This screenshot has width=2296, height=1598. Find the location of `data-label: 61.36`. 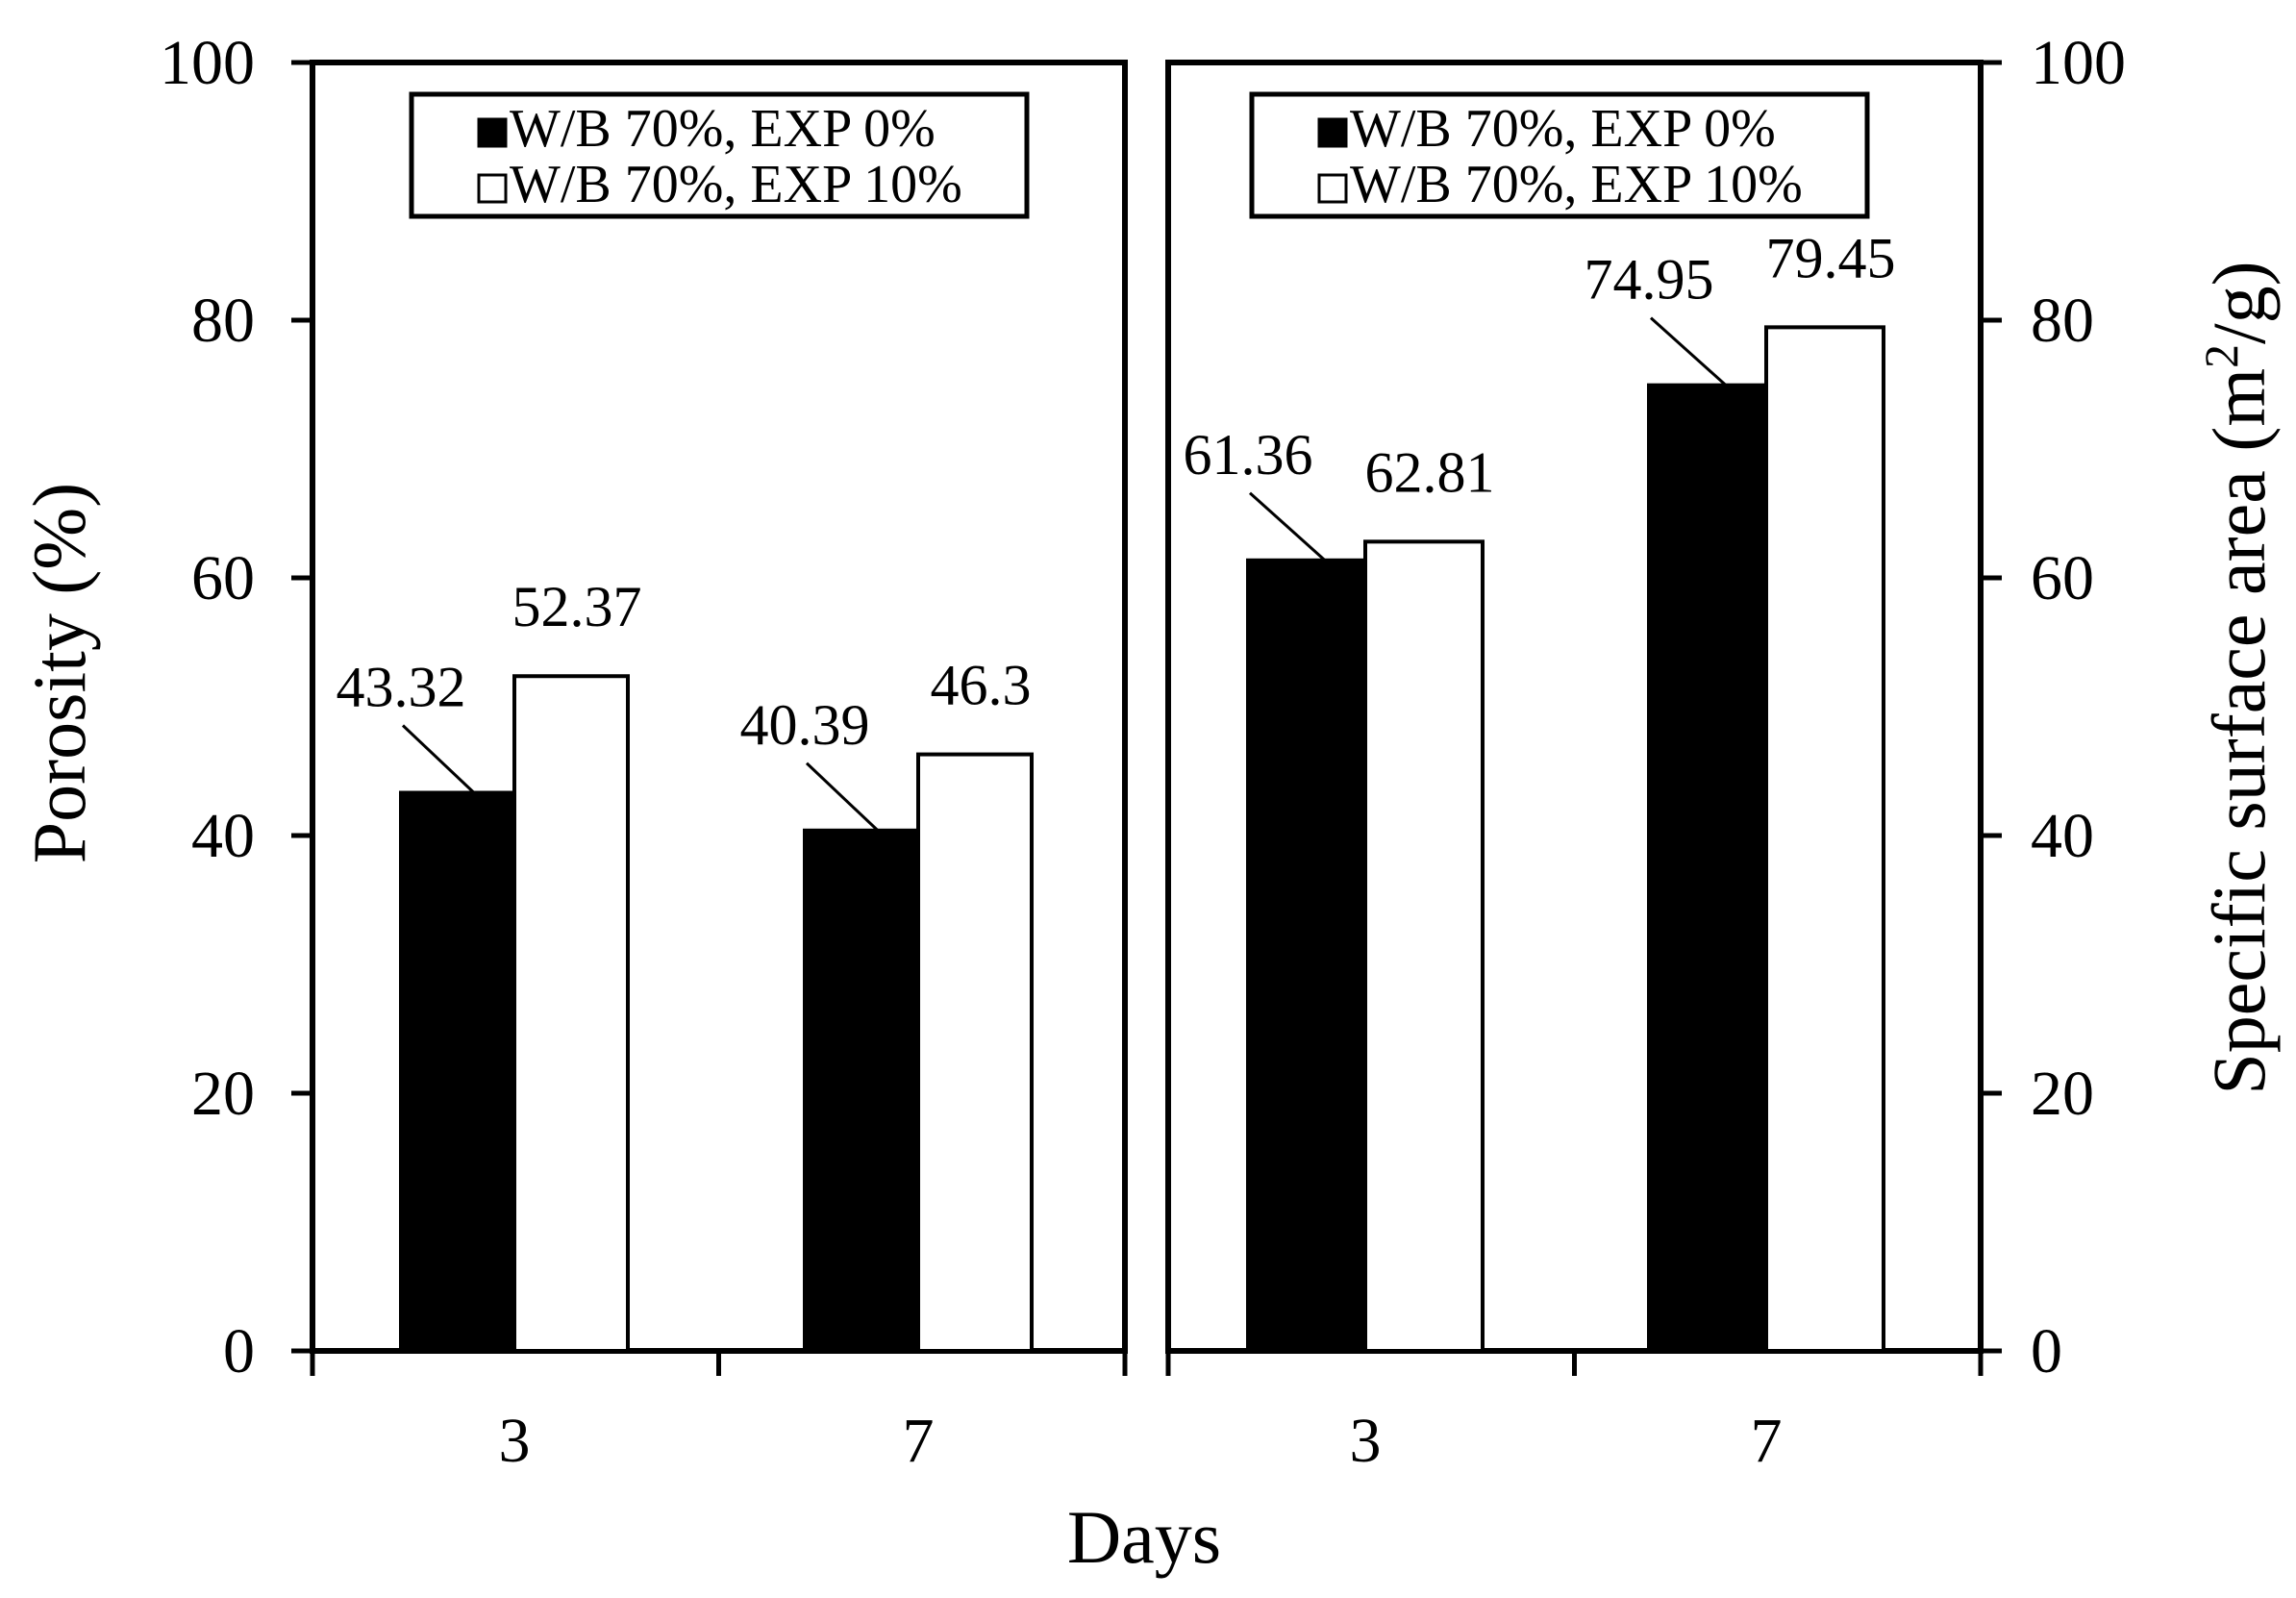

data-label: 61.36 is located at coordinates (1248, 455).